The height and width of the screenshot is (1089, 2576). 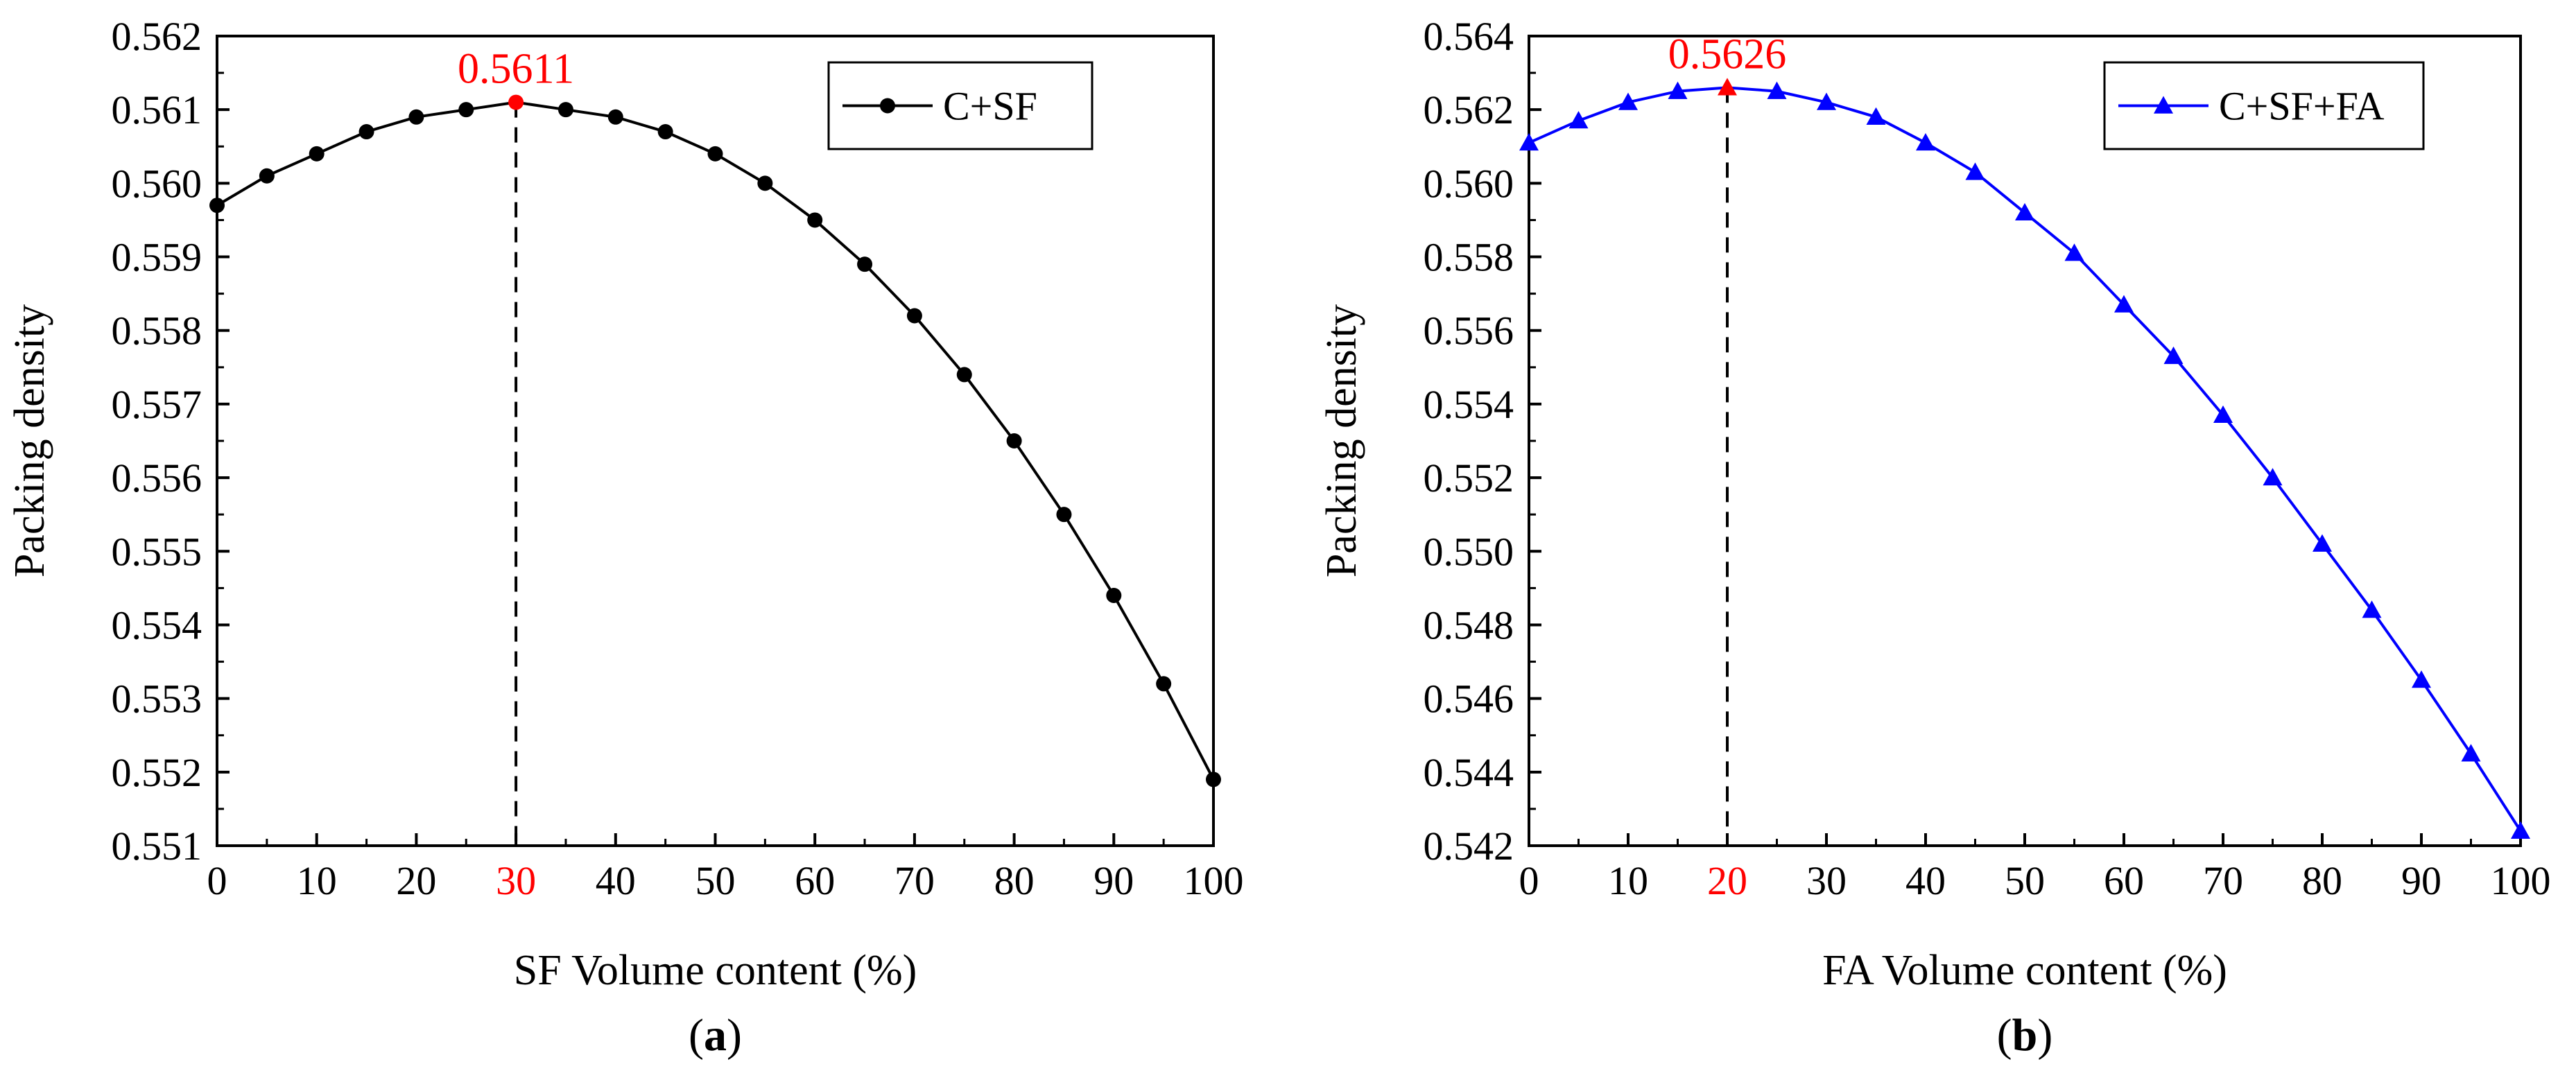 What do you see at coordinates (157, 700) in the screenshot?
I see `y-tick-label: 0.553` at bounding box center [157, 700].